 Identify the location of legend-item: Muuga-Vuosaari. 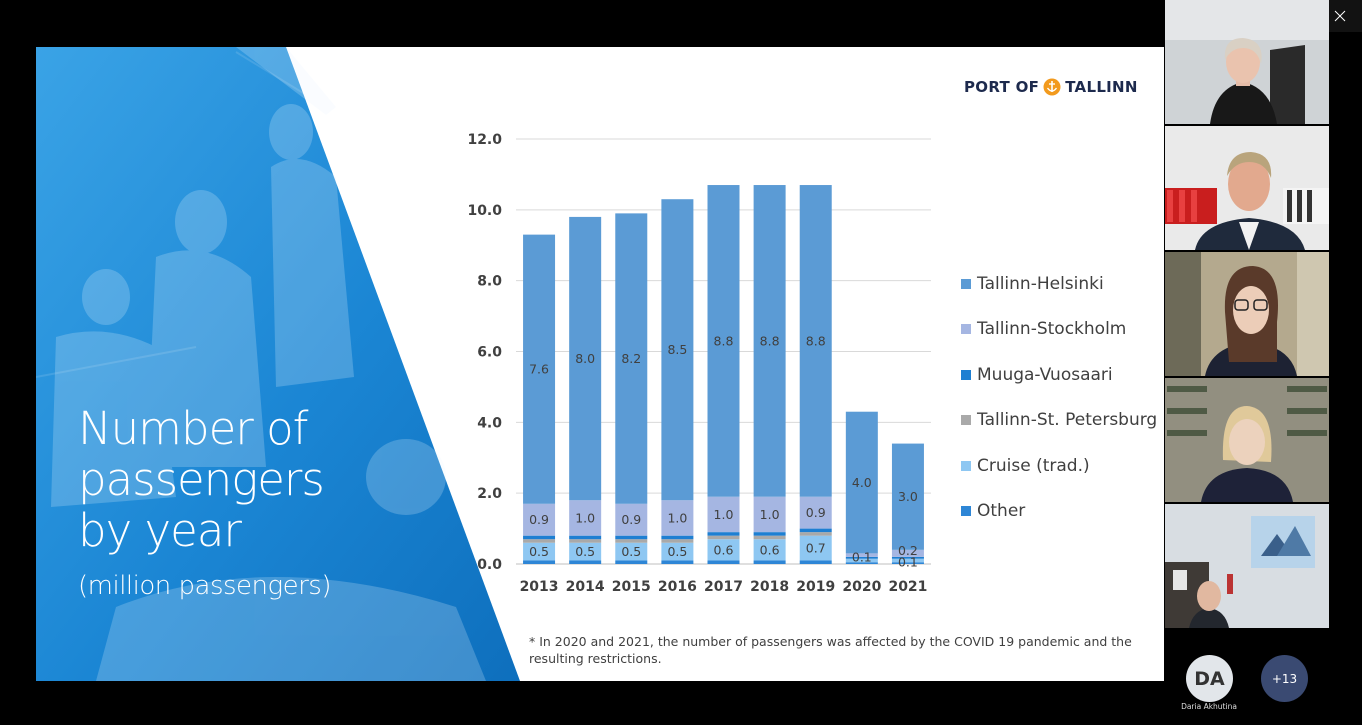
(1059, 375).